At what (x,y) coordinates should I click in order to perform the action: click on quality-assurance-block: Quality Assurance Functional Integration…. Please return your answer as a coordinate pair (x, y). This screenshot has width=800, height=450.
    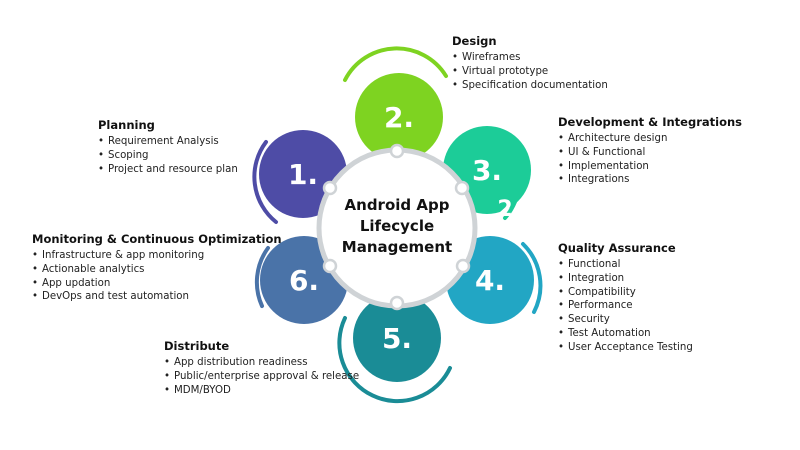
    Looking at the image, I should click on (625, 298).